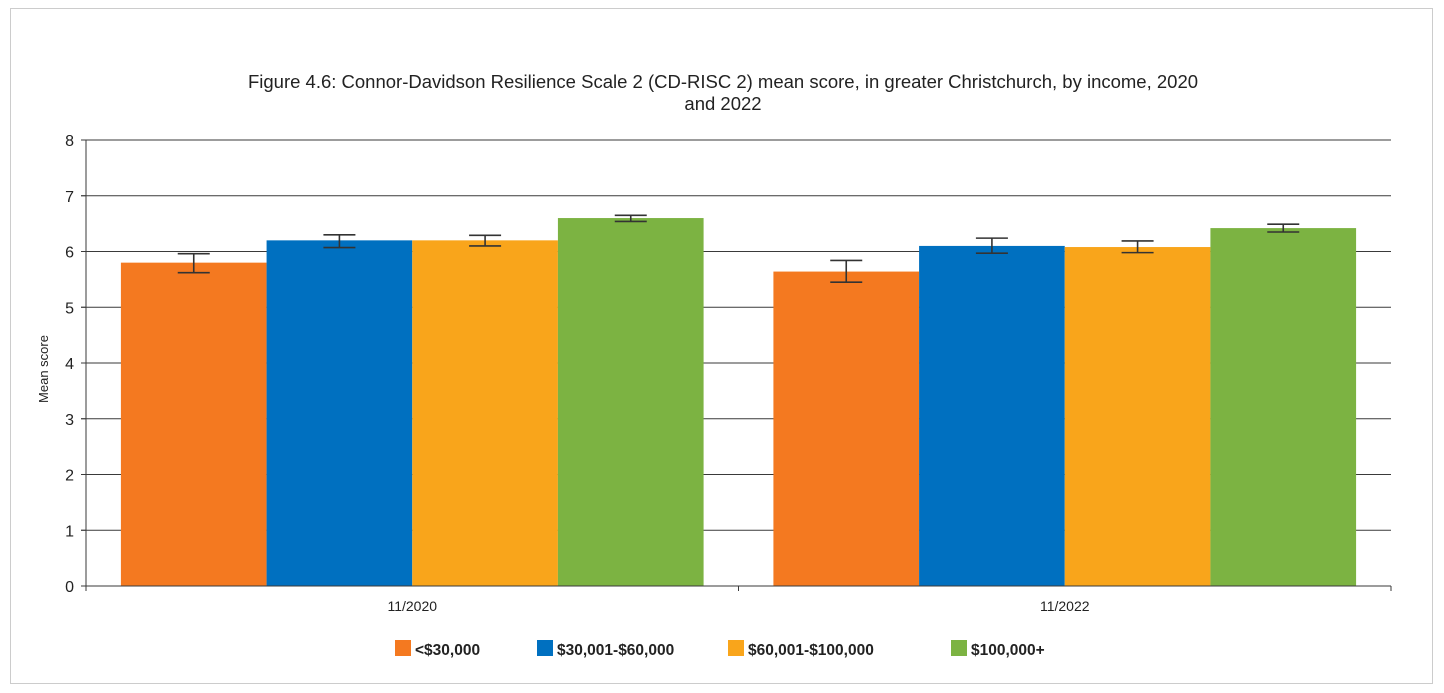  I want to click on legend-label: $100,000+, so click(1008, 650).